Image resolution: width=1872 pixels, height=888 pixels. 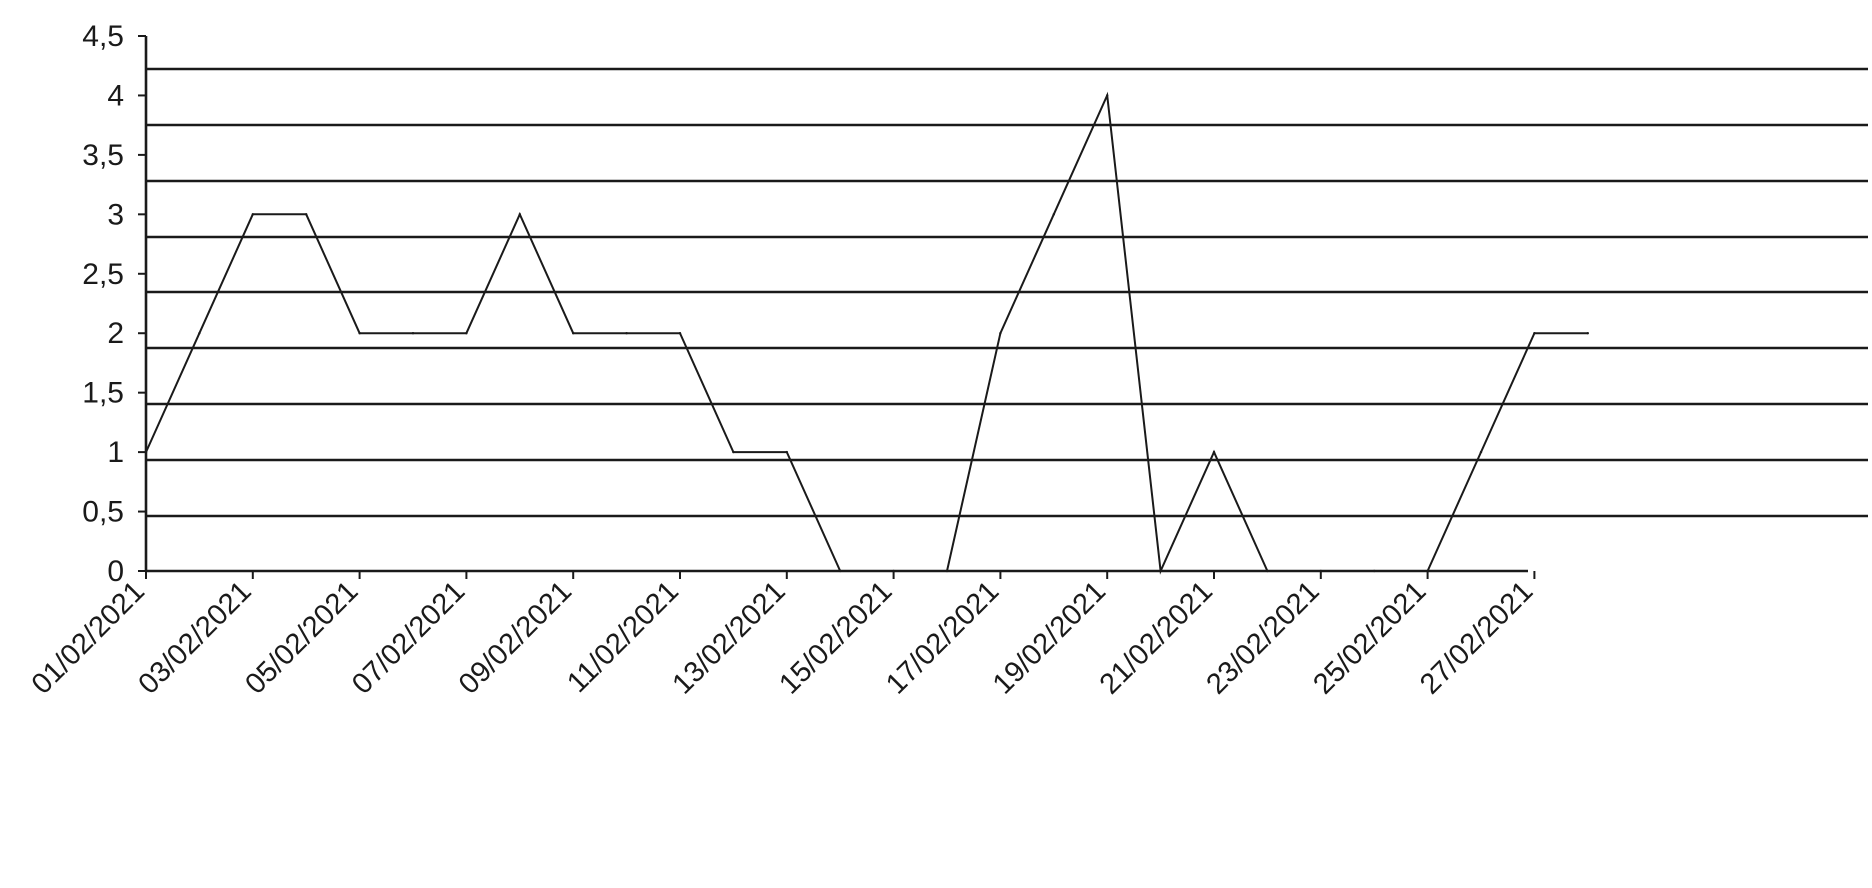 I want to click on y-tick-labels: 0 0,5 1 1,5 2 2,5 3 3,5 4 4,5, so click(x=103, y=304).